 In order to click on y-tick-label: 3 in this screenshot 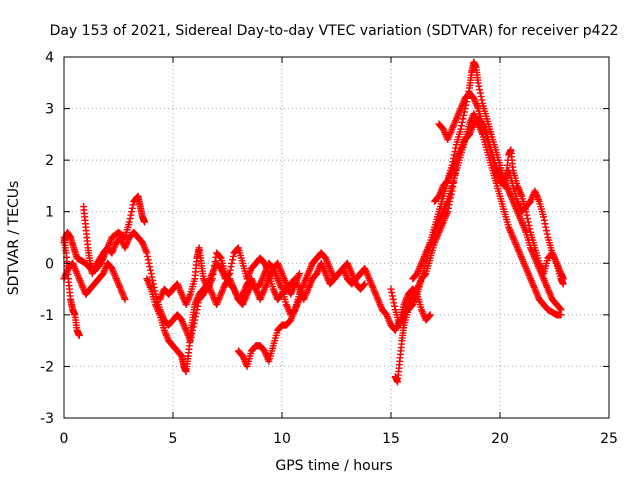, I will do `click(49, 110)`.